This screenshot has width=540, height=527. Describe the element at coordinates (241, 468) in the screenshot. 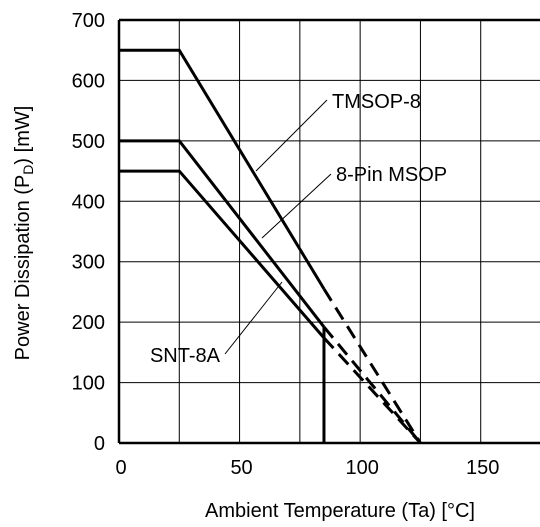

I see `x-tick-label: 50` at that location.